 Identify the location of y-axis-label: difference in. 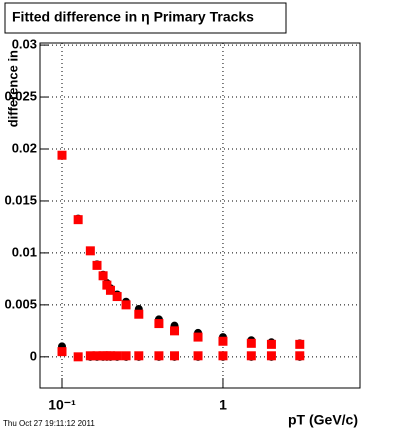
(12, 88).